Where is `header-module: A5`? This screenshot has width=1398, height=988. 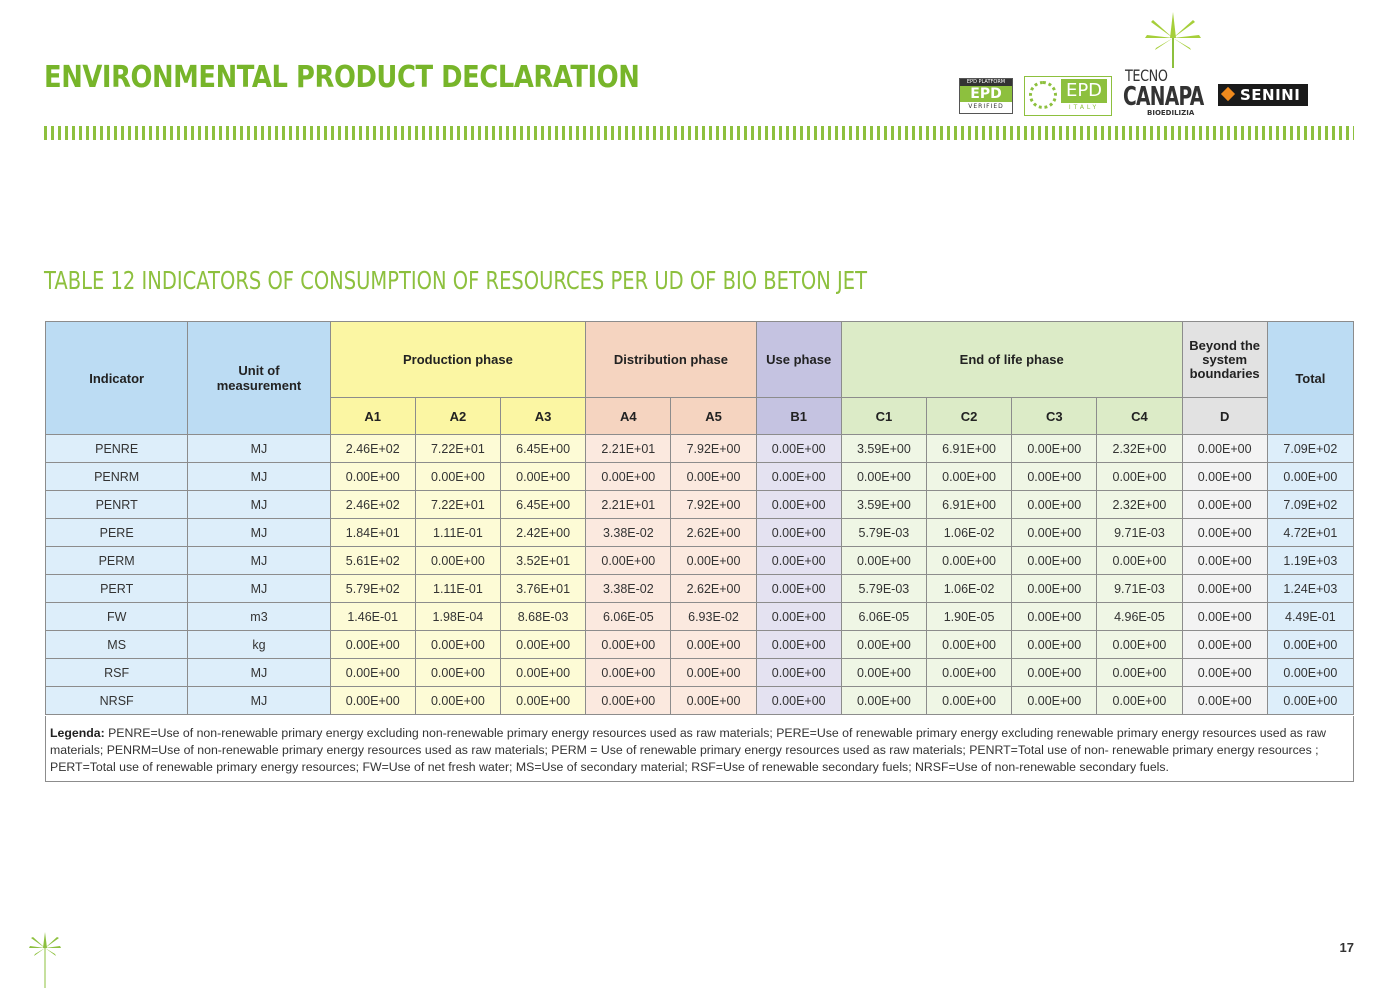
header-module: A5 is located at coordinates (713, 416).